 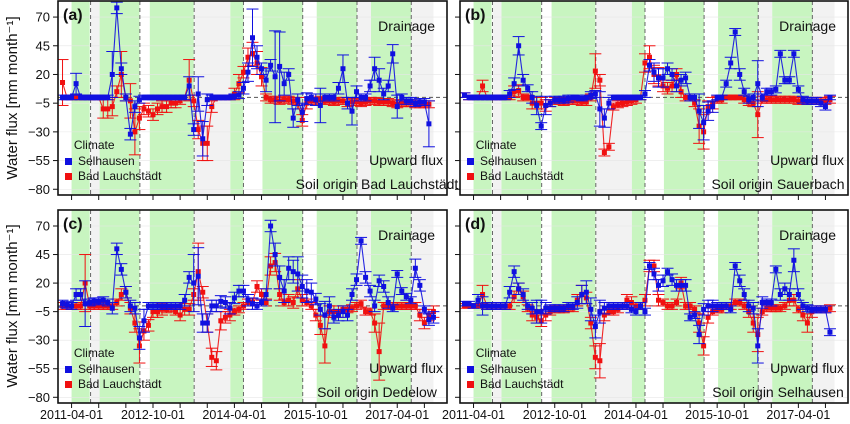 What do you see at coordinates (94, 353) in the screenshot?
I see `annotation-climate: Climate` at bounding box center [94, 353].